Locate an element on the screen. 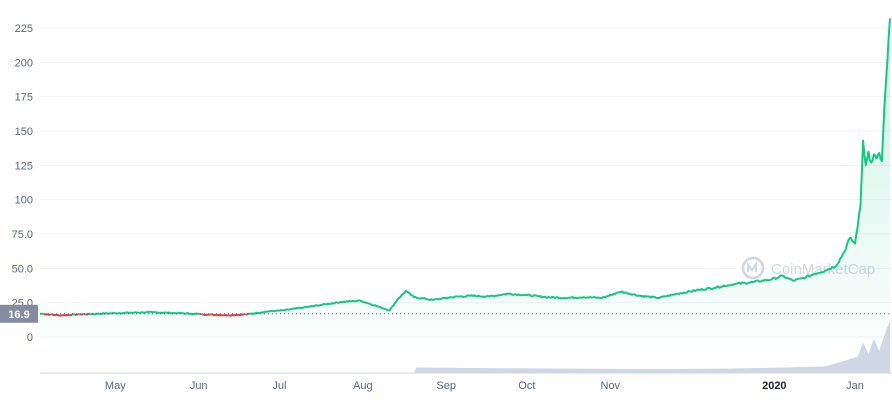 This screenshot has width=892, height=400. x-tick-label: 2020 is located at coordinates (774, 386).